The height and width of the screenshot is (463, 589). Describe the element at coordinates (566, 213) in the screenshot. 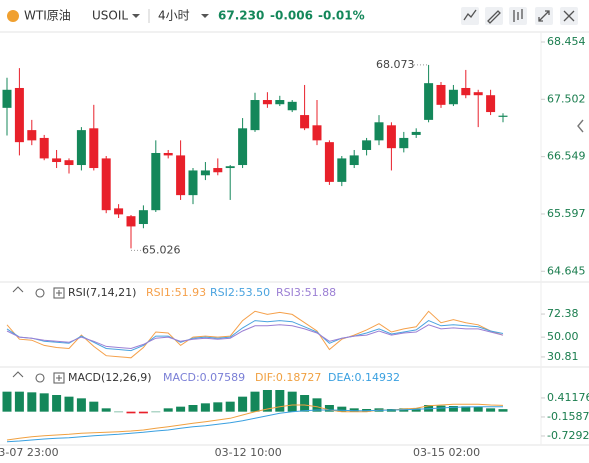

I see `y-tick-label: 65.597` at that location.